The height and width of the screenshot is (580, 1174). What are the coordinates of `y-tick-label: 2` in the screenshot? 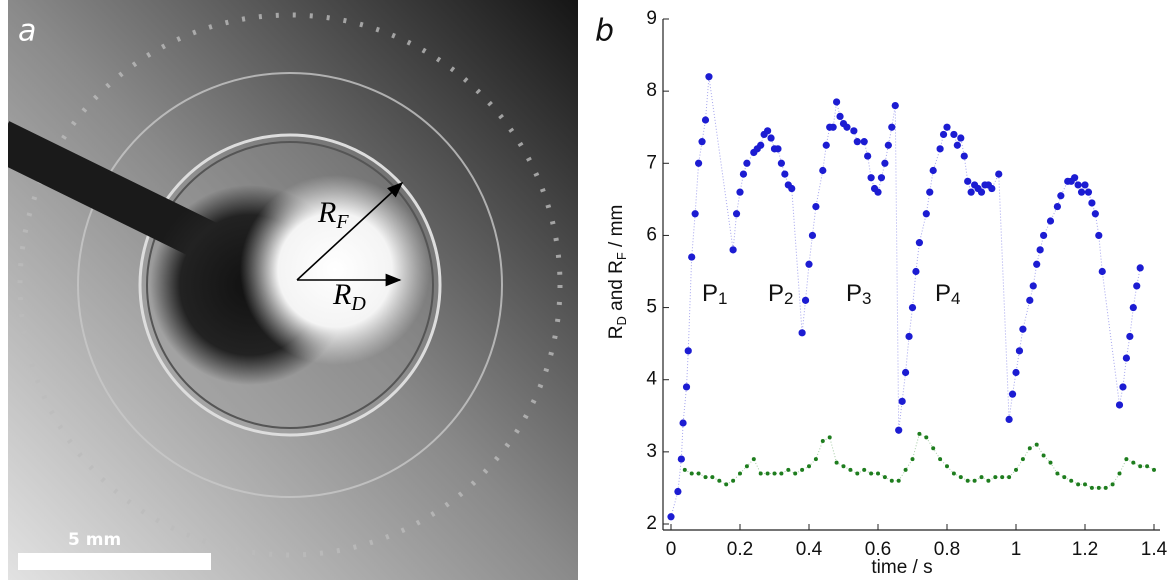 It's located at (651, 523).